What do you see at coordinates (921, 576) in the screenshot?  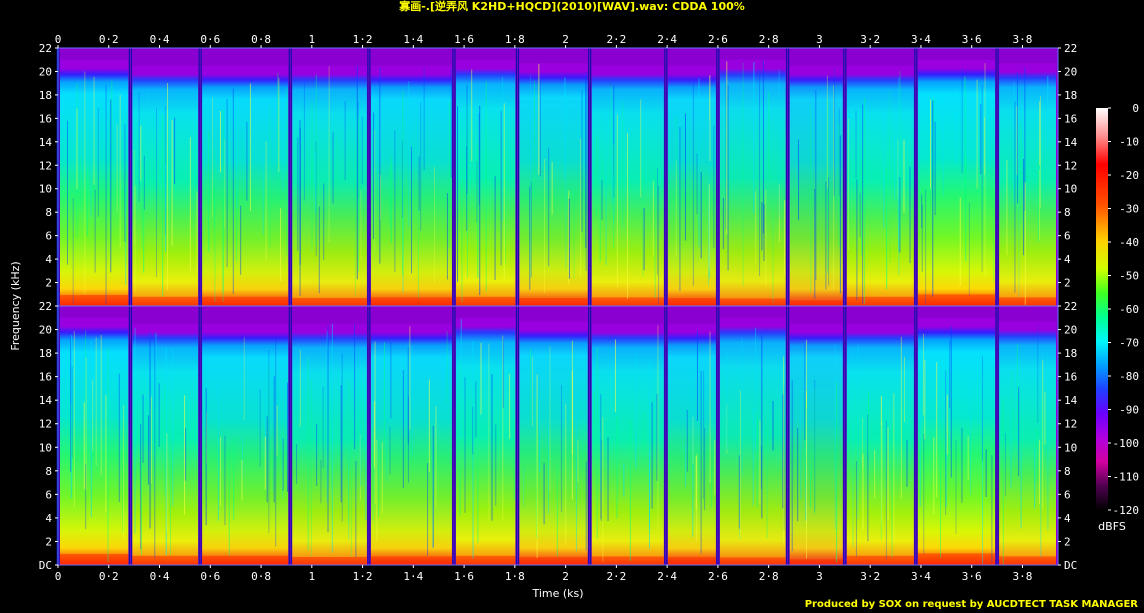 I see `x-tick-label: 3·4` at bounding box center [921, 576].